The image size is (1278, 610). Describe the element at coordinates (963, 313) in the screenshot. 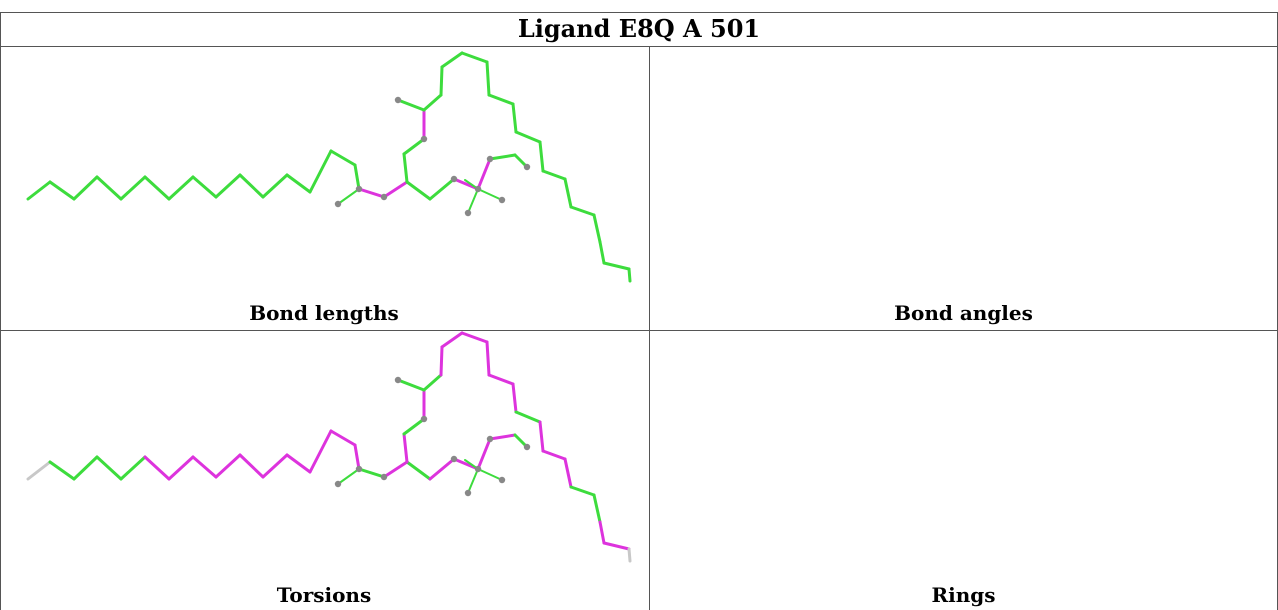

I see `caption-bond-angles: Bond angles` at that location.